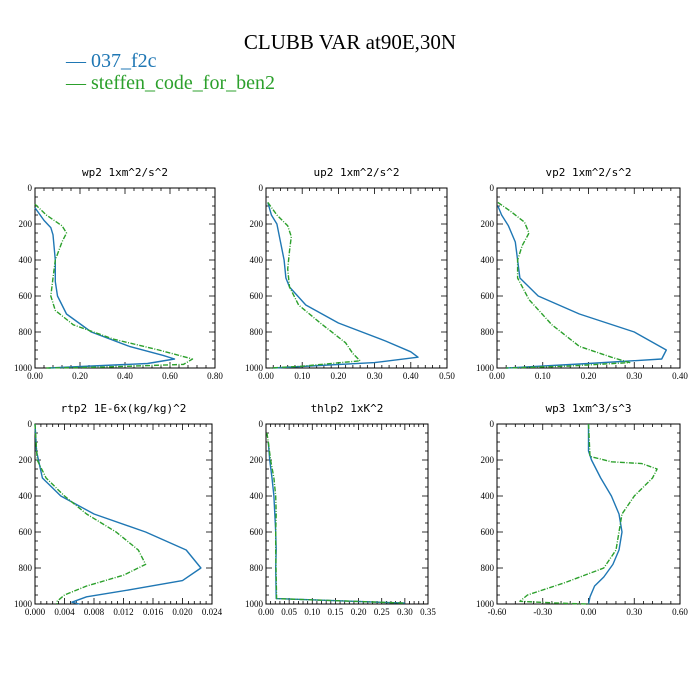  Describe the element at coordinates (215, 376) in the screenshot. I see `x-tick-label: 0.80` at that location.